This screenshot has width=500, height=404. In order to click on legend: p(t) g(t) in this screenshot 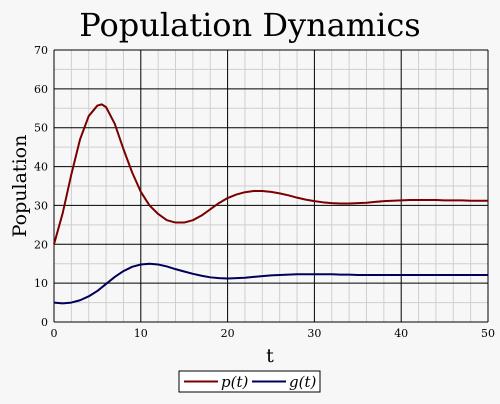, I will do `click(249, 381)`.